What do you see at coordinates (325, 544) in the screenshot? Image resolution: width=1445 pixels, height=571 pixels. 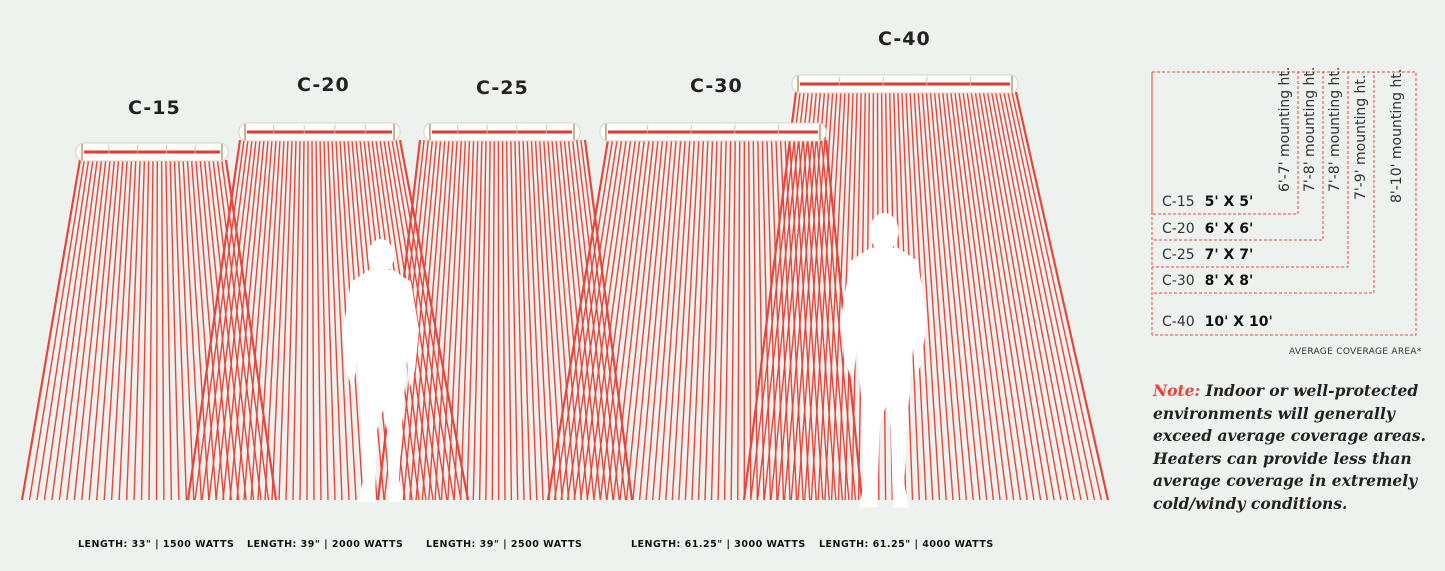 I see `spec-c20: LENGTH: 39" | 2000 WATTS` at bounding box center [325, 544].